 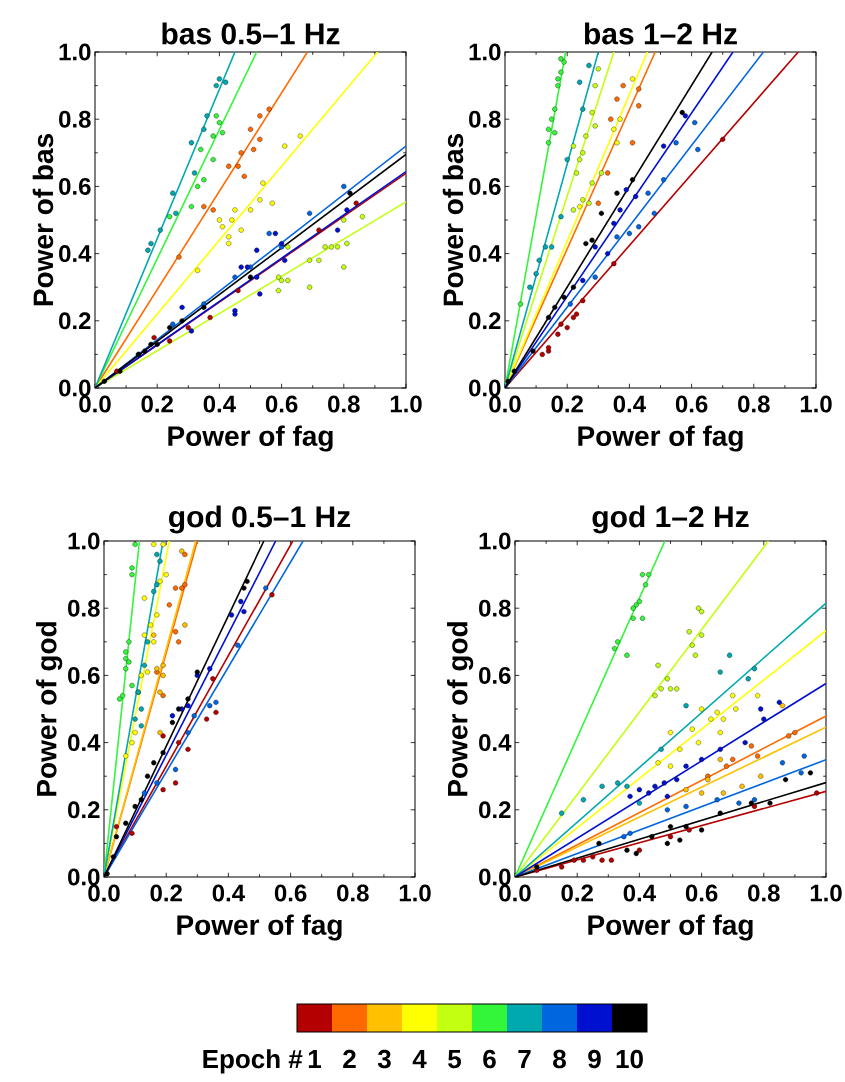 What do you see at coordinates (489, 1059) in the screenshot?
I see `legend-label: 6` at bounding box center [489, 1059].